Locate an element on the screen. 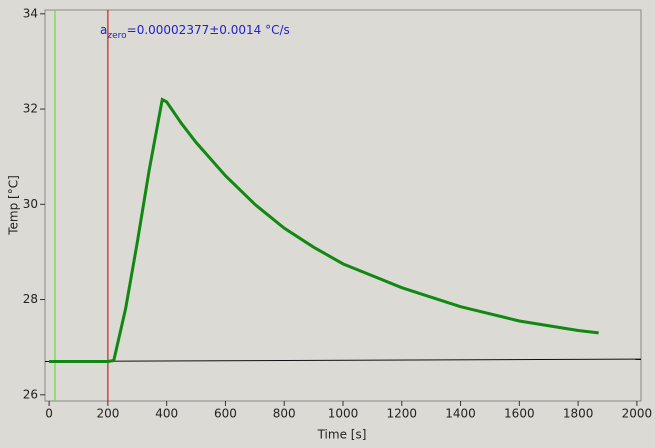  y-axis-label: Temp [°C] is located at coordinates (14, 205).